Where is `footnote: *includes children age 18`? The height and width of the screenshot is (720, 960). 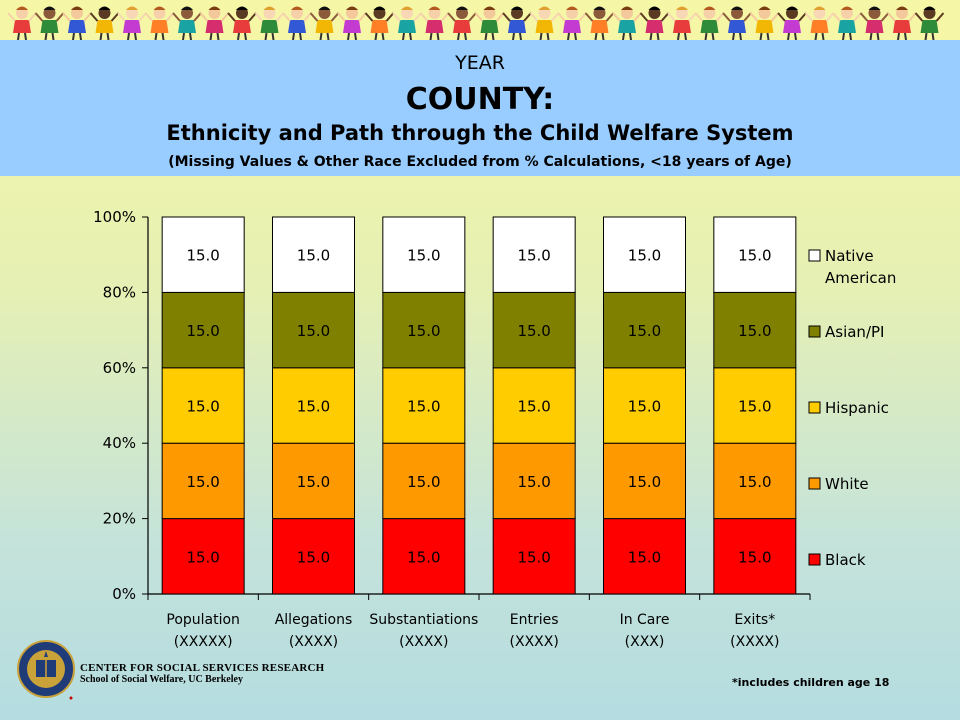 footnote: *includes children age 18 is located at coordinates (811, 682).